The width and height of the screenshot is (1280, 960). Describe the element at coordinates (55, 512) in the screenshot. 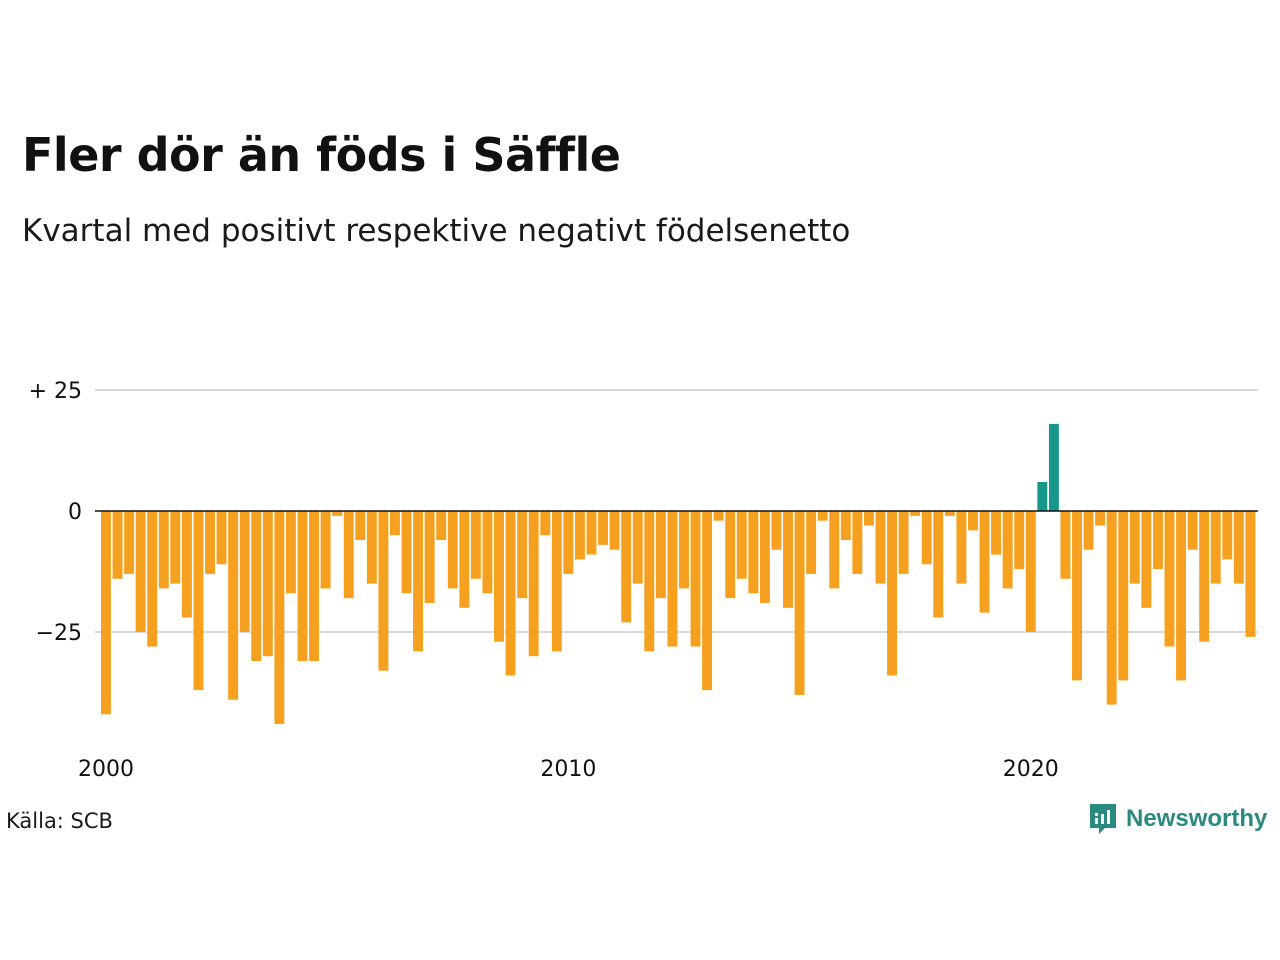

I see `y-axis-ticks: + 25 0 −25` at that location.